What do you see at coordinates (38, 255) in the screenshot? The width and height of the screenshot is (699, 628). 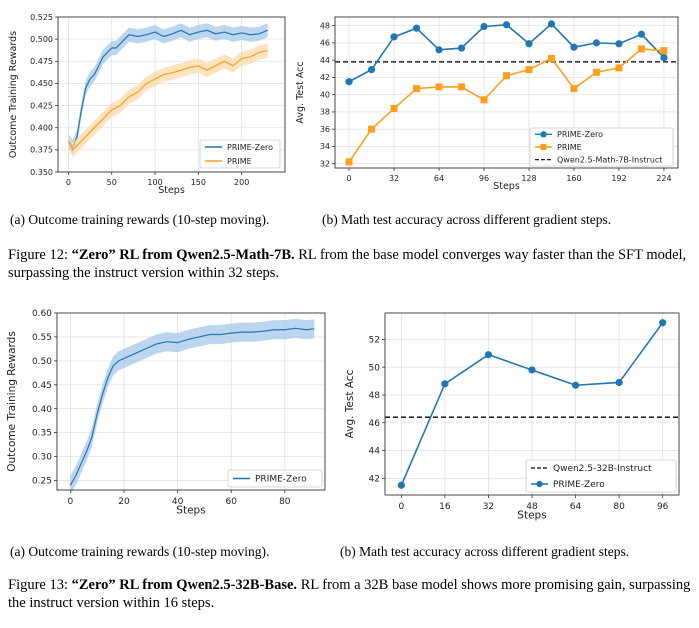 I see `caption-label: Figure 12:` at bounding box center [38, 255].